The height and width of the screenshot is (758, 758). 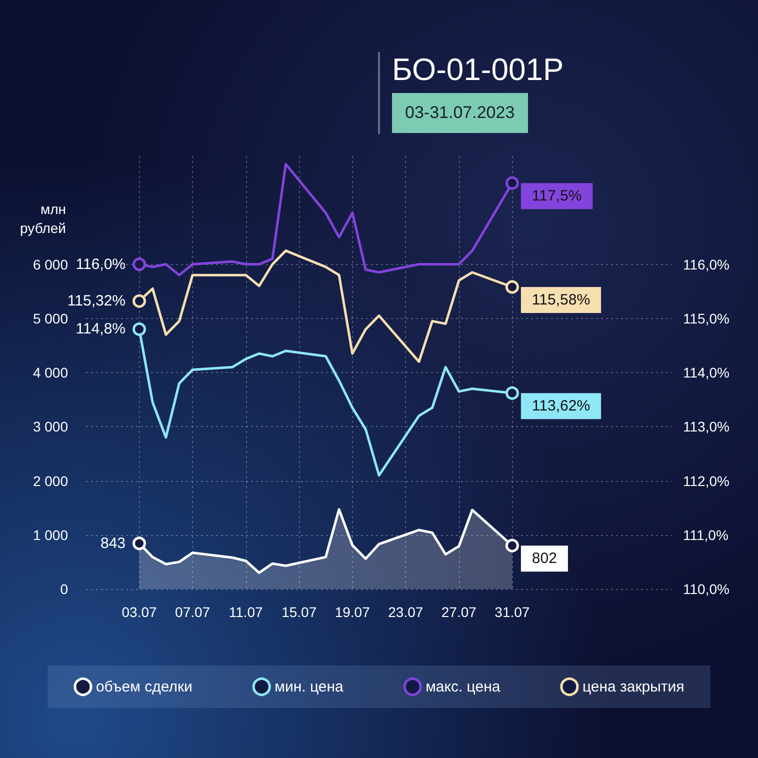 I want to click on y-tick-label: 3 000, so click(x=50, y=426).